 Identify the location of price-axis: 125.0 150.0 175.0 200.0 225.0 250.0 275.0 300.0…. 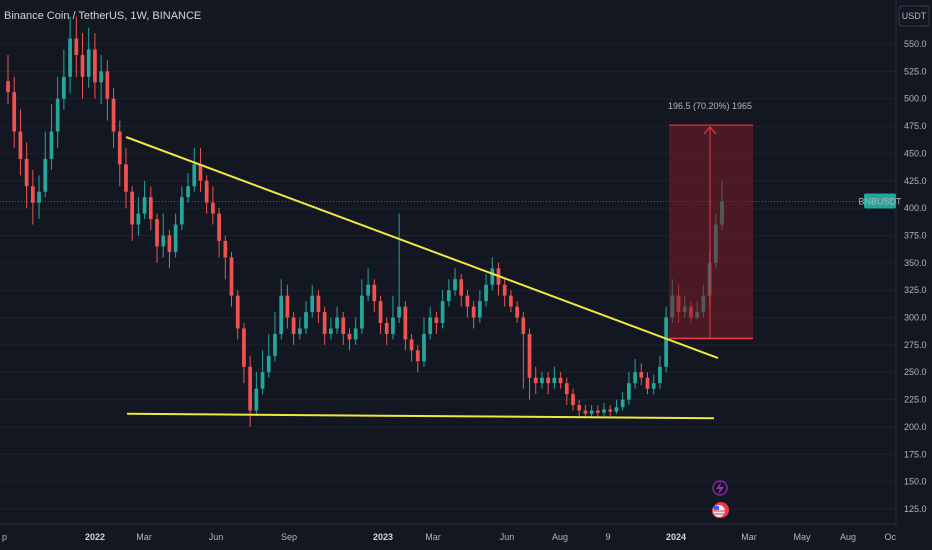
(913, 275).